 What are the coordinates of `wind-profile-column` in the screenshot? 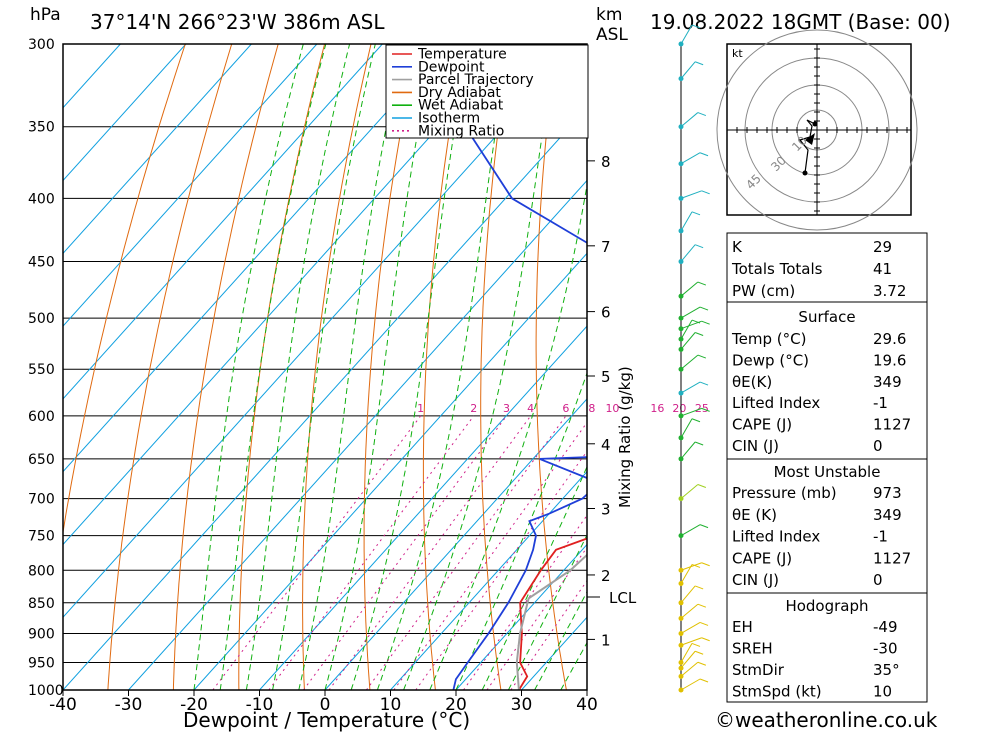 It's located at (694, 359).